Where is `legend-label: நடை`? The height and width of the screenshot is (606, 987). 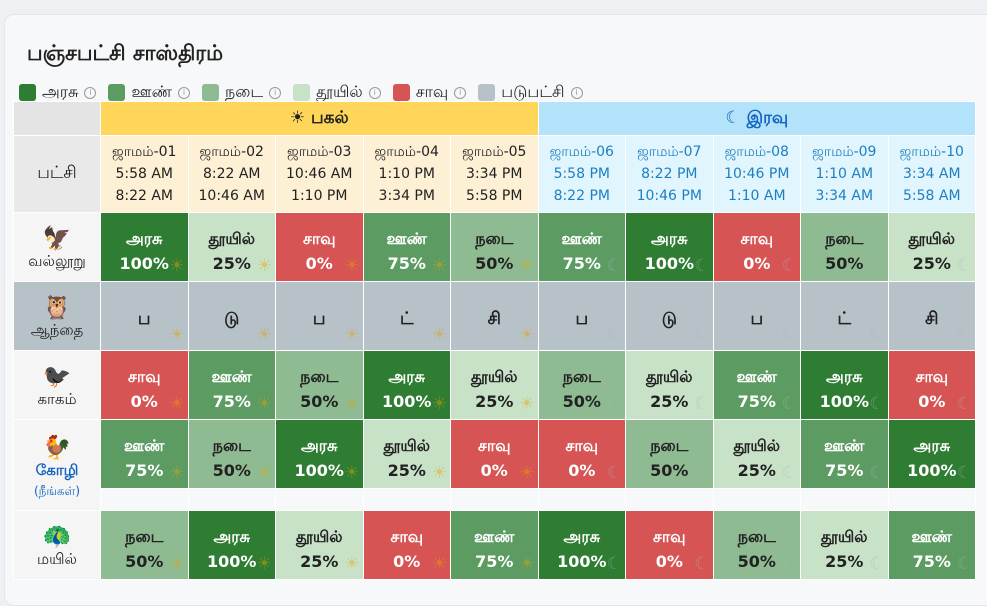 legend-label: நடை is located at coordinates (244, 91).